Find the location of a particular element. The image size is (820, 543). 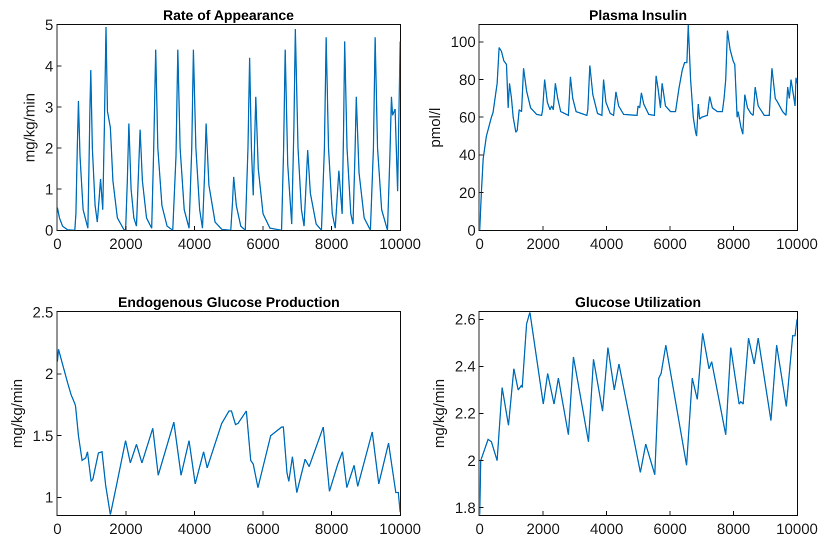

y-tick-label: 1.8 is located at coordinates (465, 508).